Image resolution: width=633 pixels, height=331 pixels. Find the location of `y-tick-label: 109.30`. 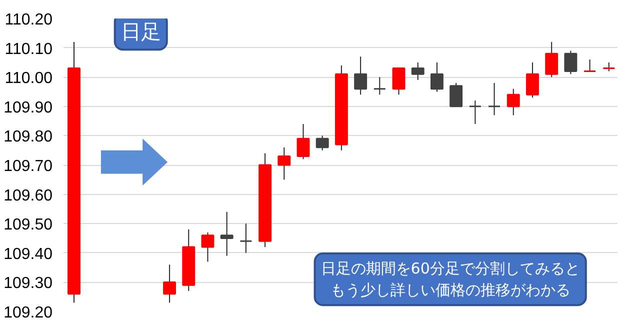

y-tick-label: 109.30 is located at coordinates (28, 283).